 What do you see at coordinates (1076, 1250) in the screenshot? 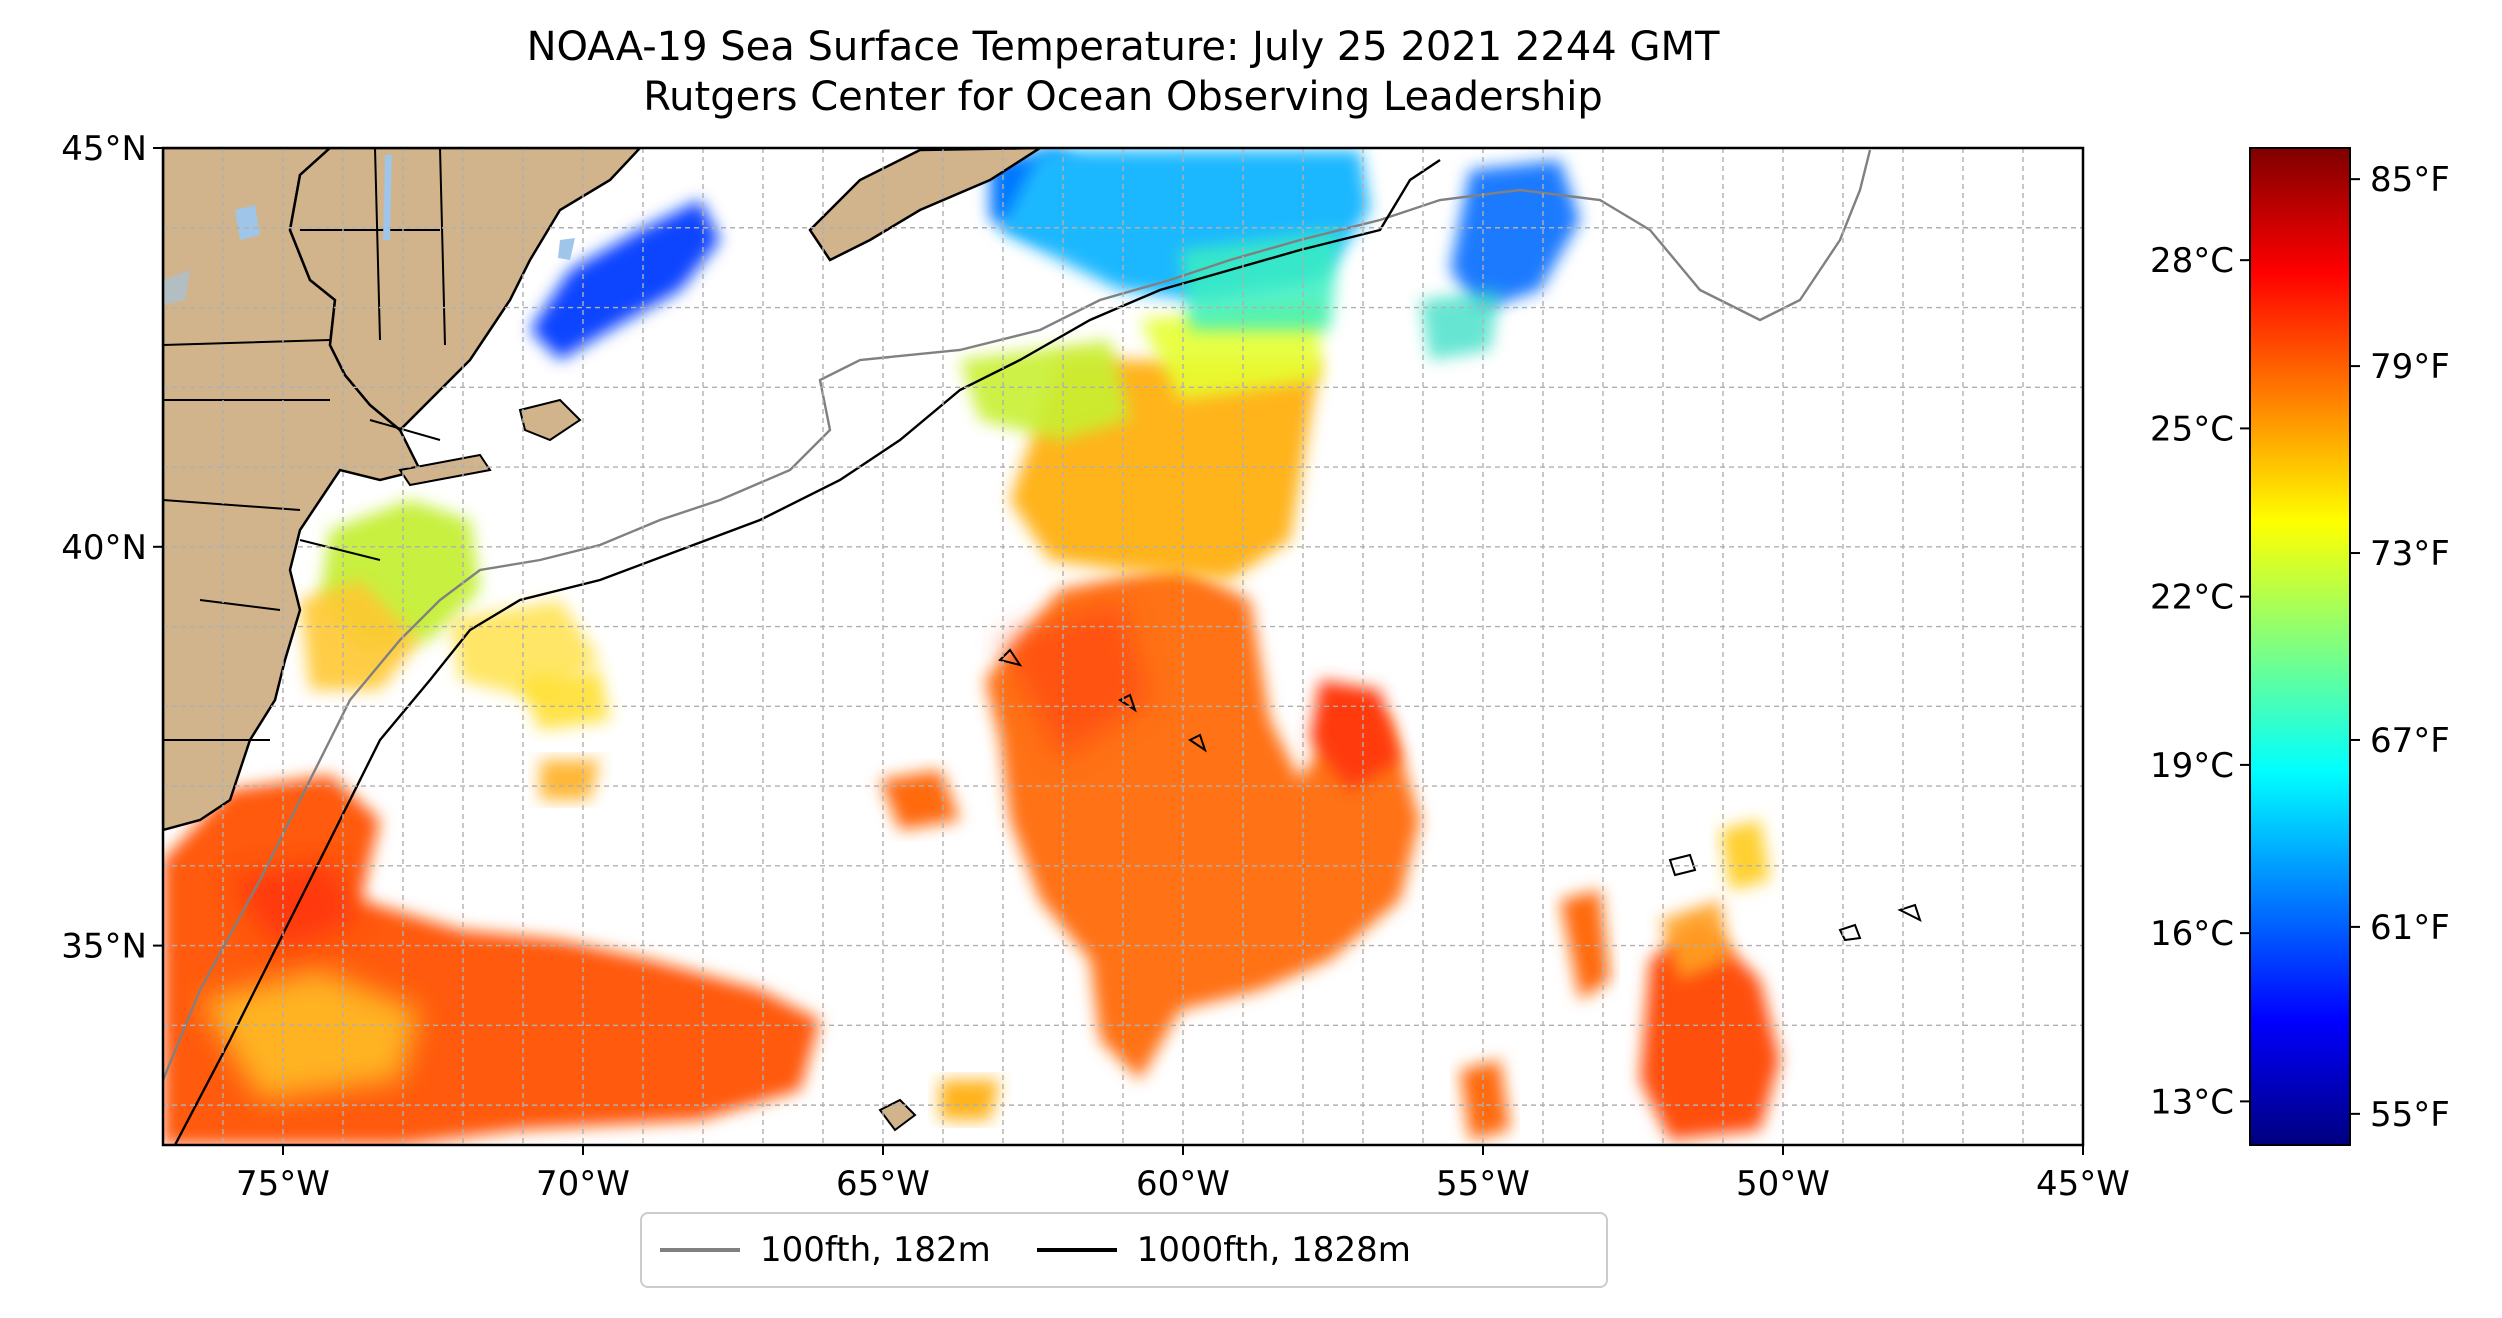
I see `legend-line-1000fth` at bounding box center [1076, 1250].